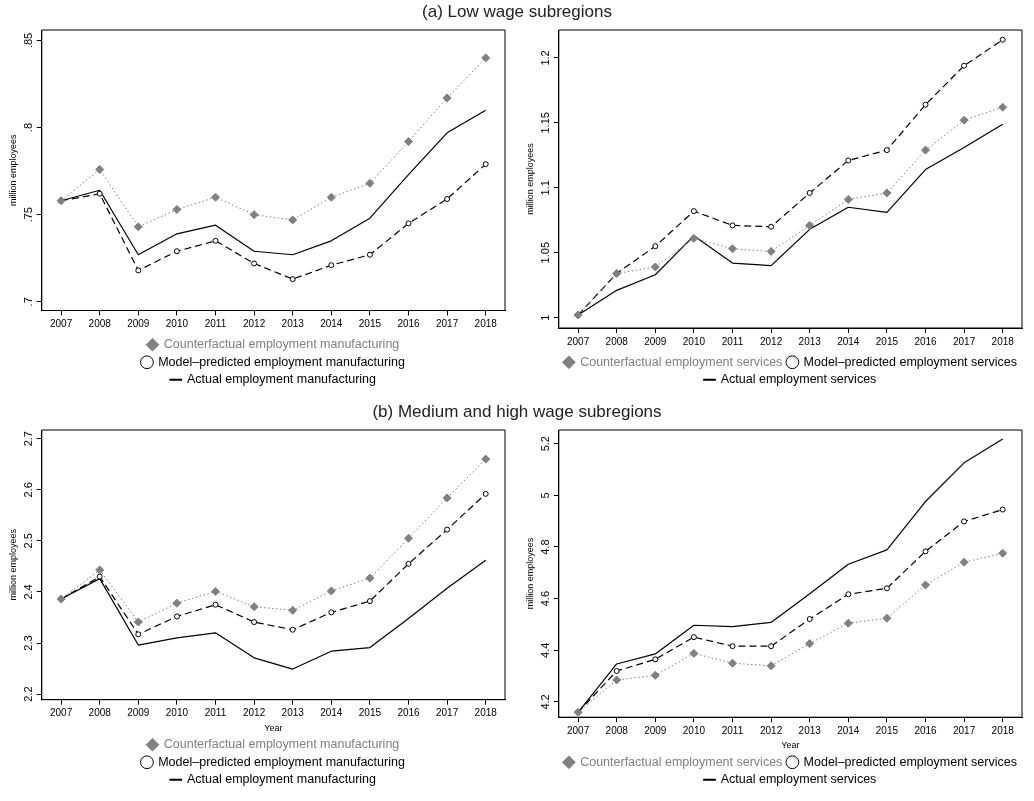 The height and width of the screenshot is (801, 1034). I want to click on y-tick-label: 1.05, so click(544, 252).